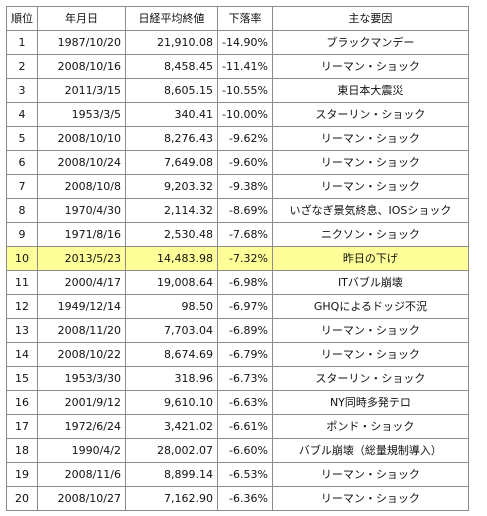 The width and height of the screenshot is (487, 516). What do you see at coordinates (171, 450) in the screenshot?
I see `cell-close: 28,002.07` at bounding box center [171, 450].